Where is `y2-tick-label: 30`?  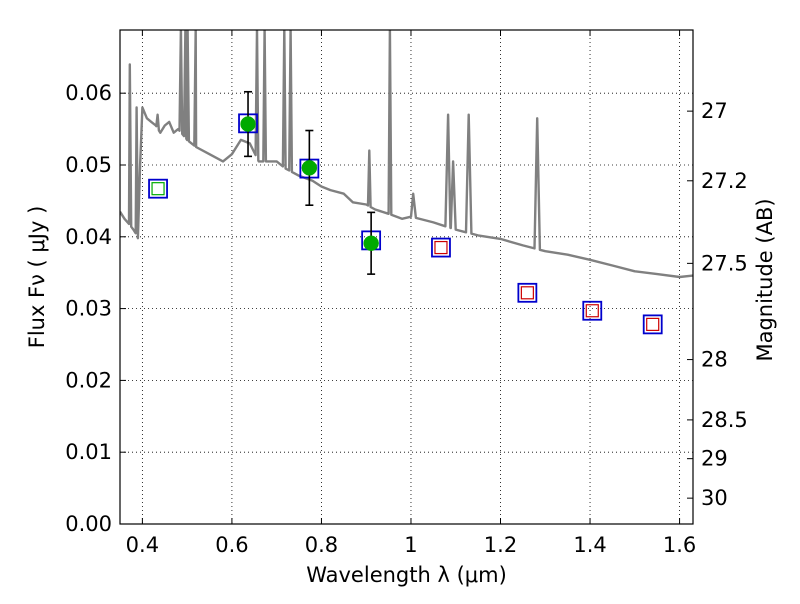 y2-tick-label: 30 is located at coordinates (714, 498).